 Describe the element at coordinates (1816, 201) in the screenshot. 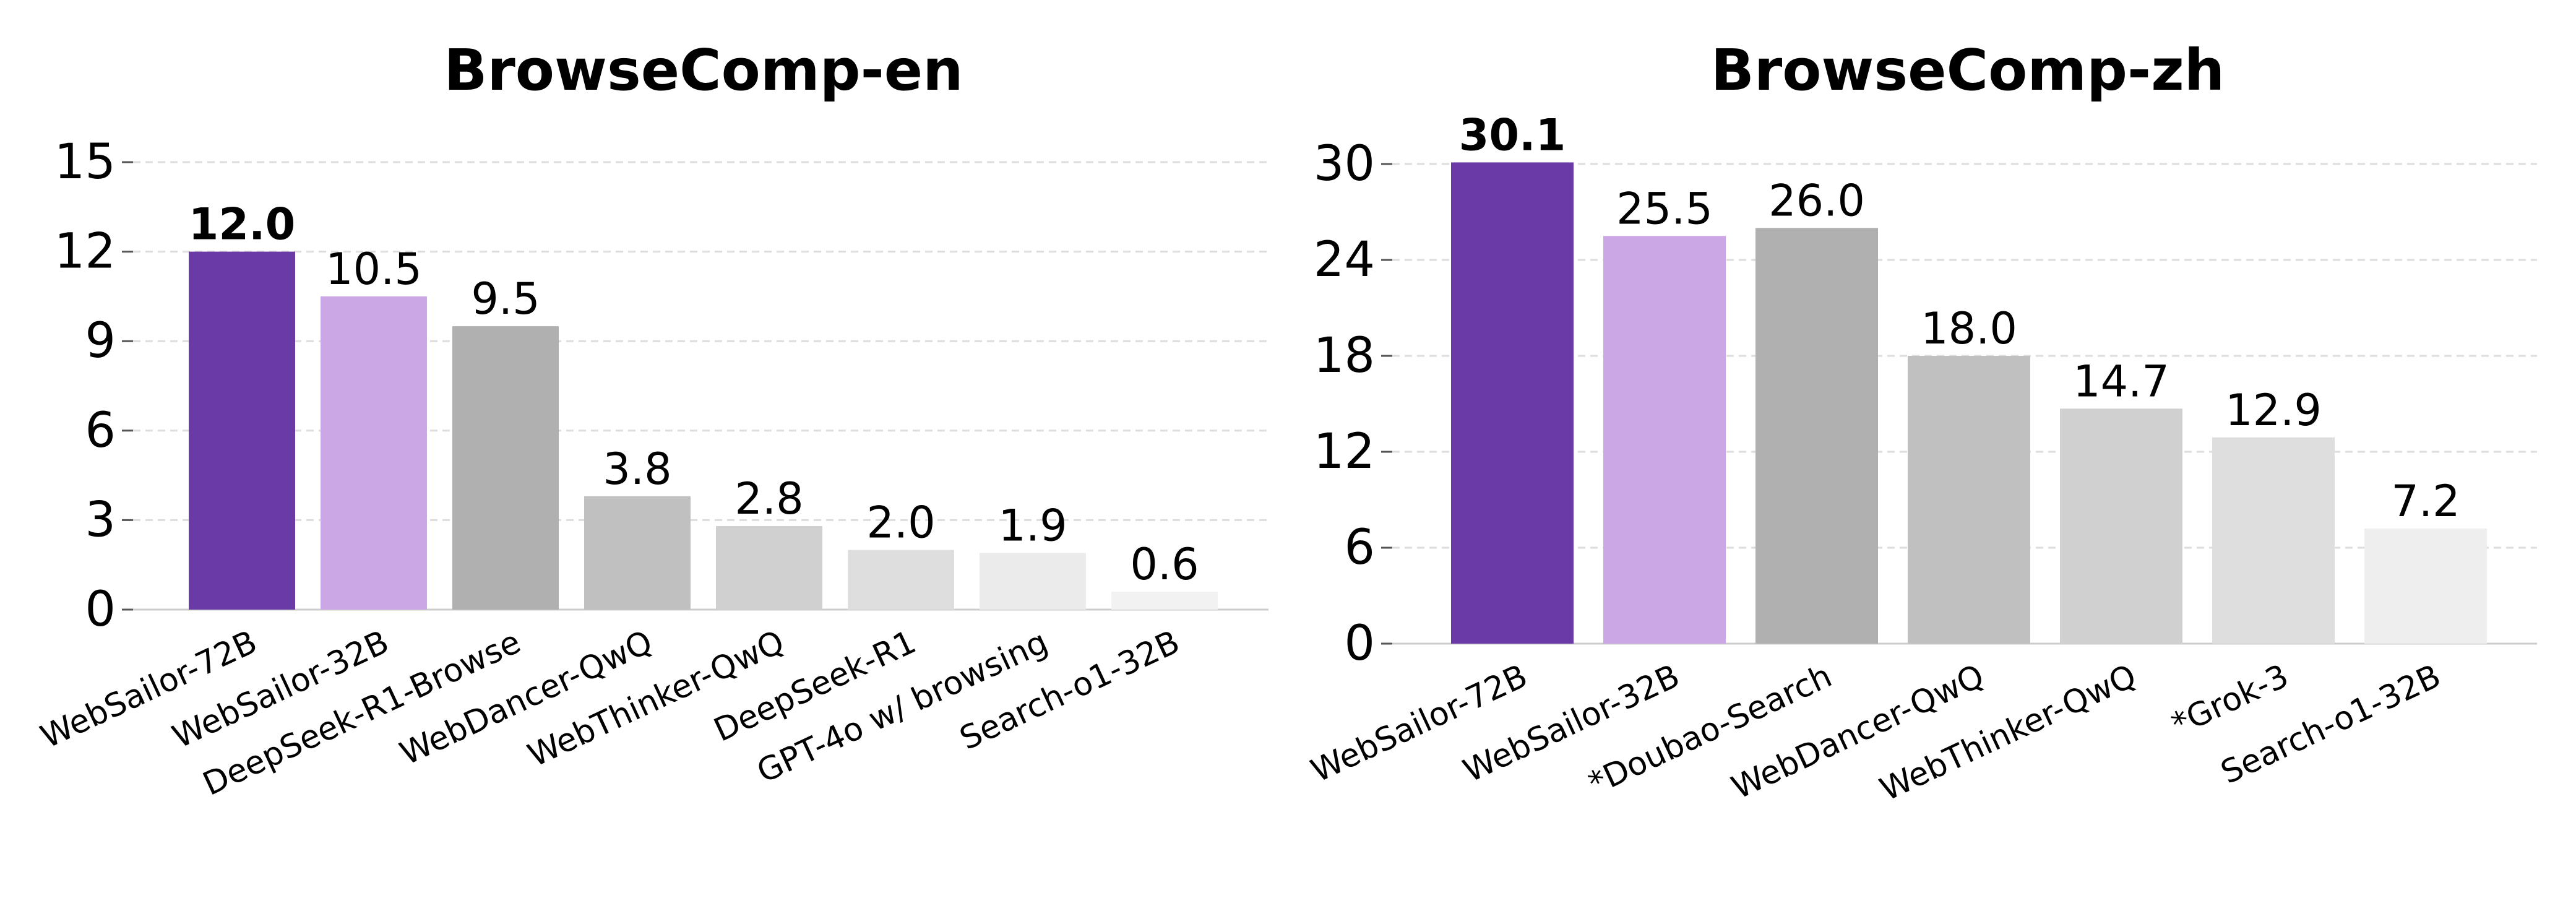

I see `data-label: 26.0` at that location.